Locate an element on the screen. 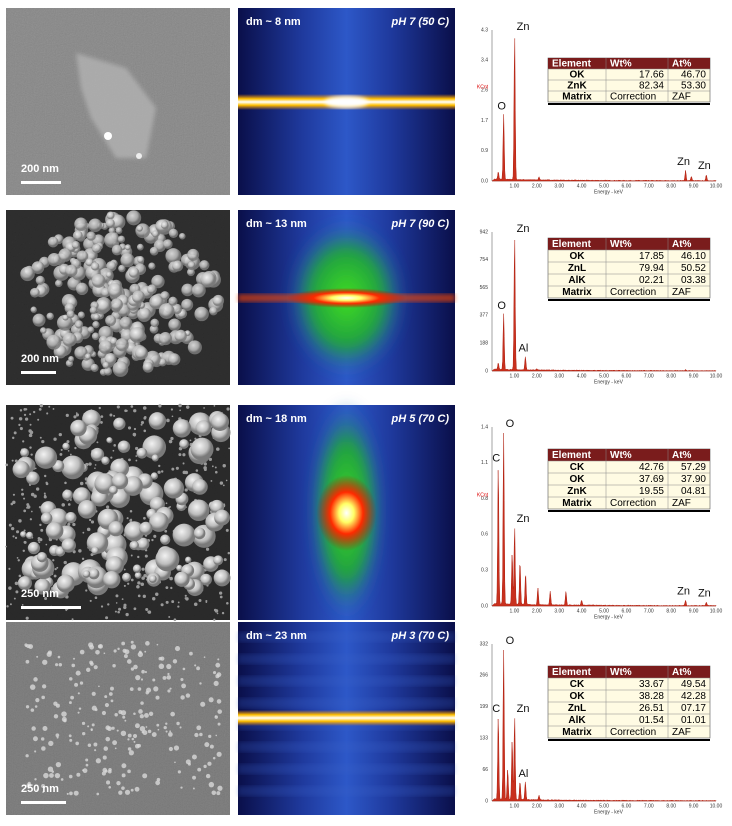 The image size is (732, 826). table-cell: AlK is located at coordinates (577, 720).